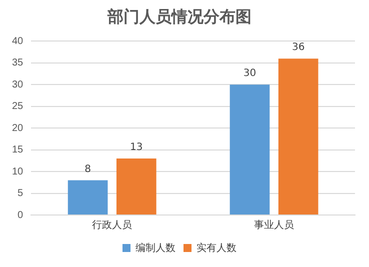 The height and width of the screenshot is (267, 369). What do you see at coordinates (18, 41) in the screenshot?
I see `y-tick-label: 40` at bounding box center [18, 41].